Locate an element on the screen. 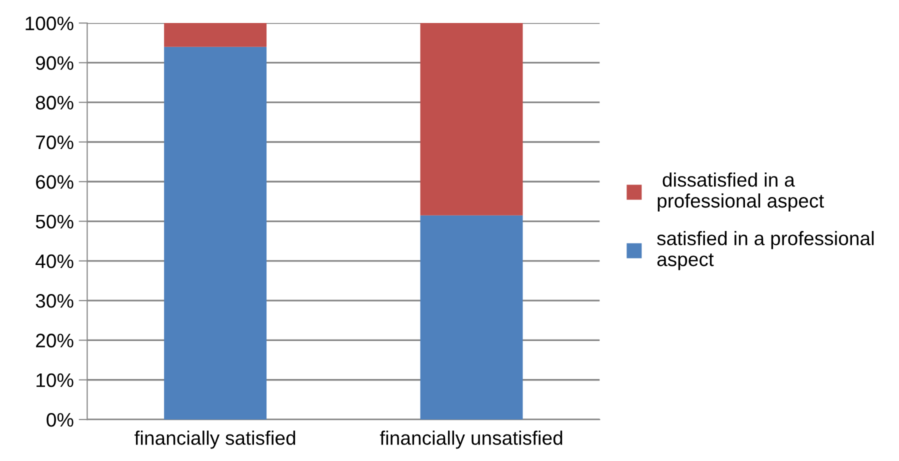  y-tick-label: 40% is located at coordinates (55, 261).